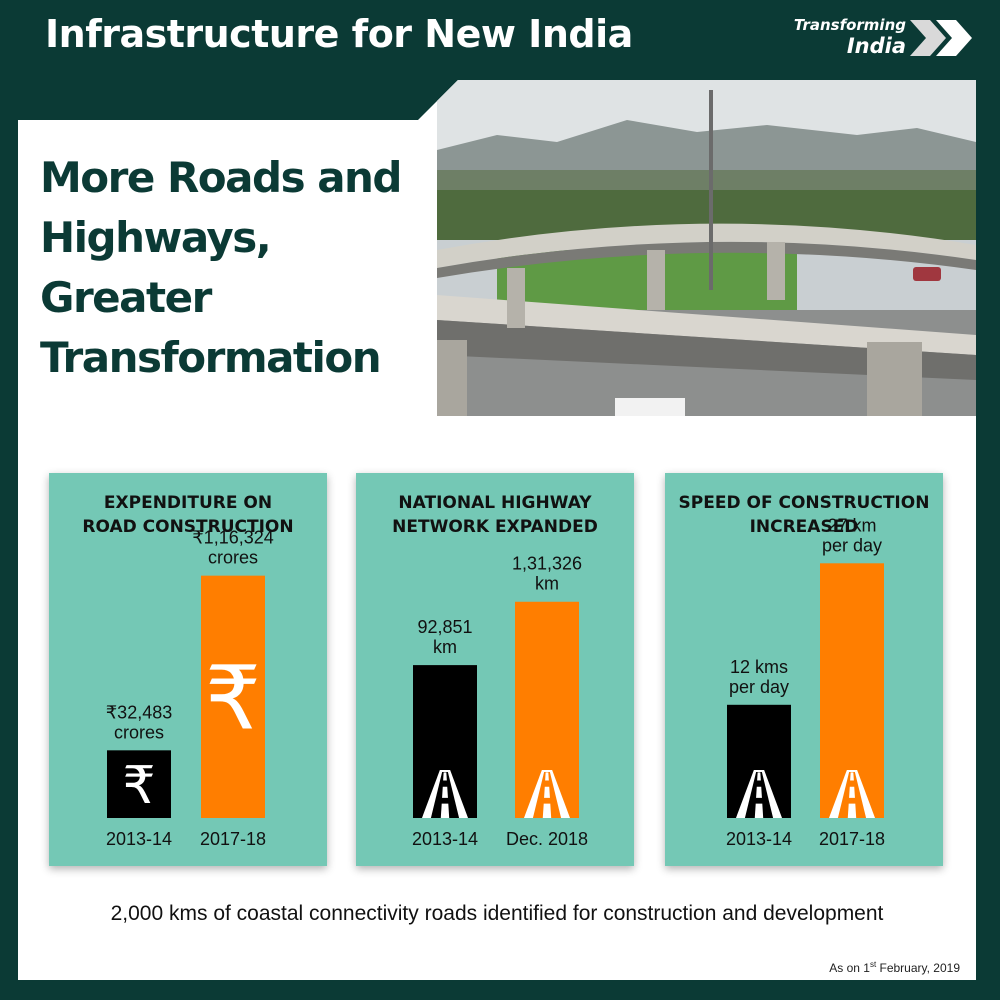 The width and height of the screenshot is (1000, 1000). Describe the element at coordinates (188, 527) in the screenshot. I see `chart-title-line: ROAD CONSTRUCTION` at that location.